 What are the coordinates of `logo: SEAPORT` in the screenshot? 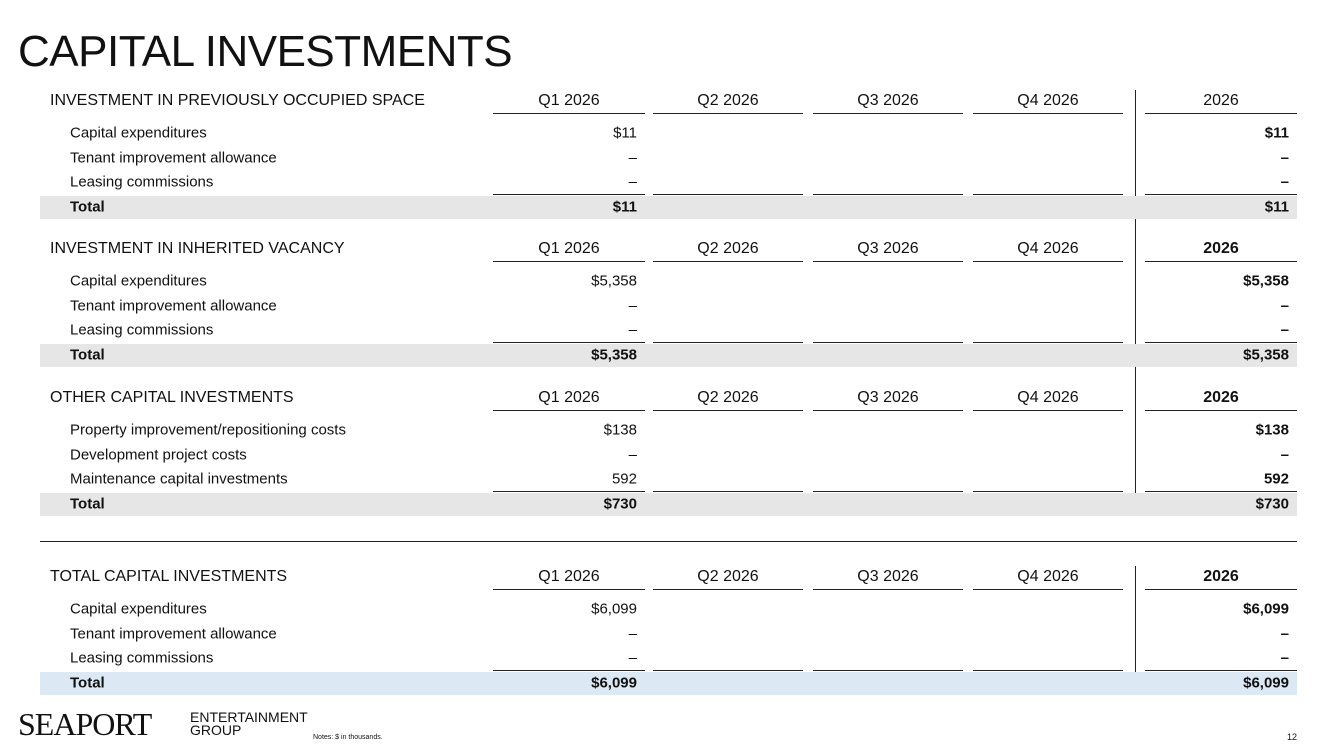 It's located at (85, 724).